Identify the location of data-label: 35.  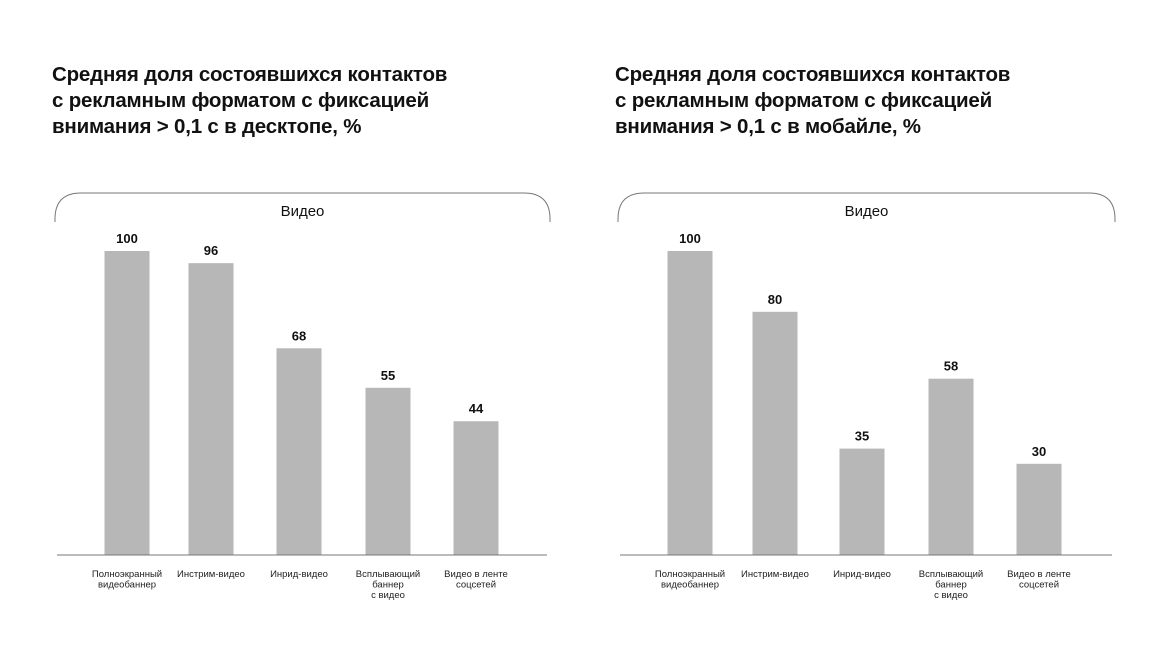
(862, 436).